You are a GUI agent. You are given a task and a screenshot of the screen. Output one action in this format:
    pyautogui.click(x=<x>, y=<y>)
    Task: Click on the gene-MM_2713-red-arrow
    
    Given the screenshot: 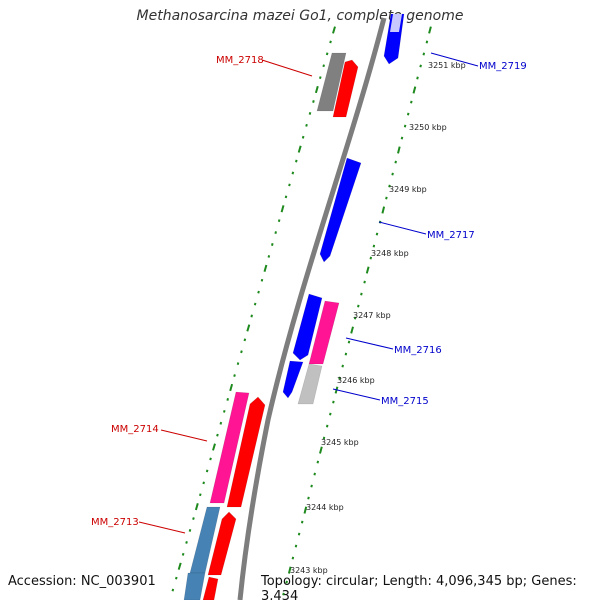 What is the action you would take?
    pyautogui.click(x=222, y=543)
    